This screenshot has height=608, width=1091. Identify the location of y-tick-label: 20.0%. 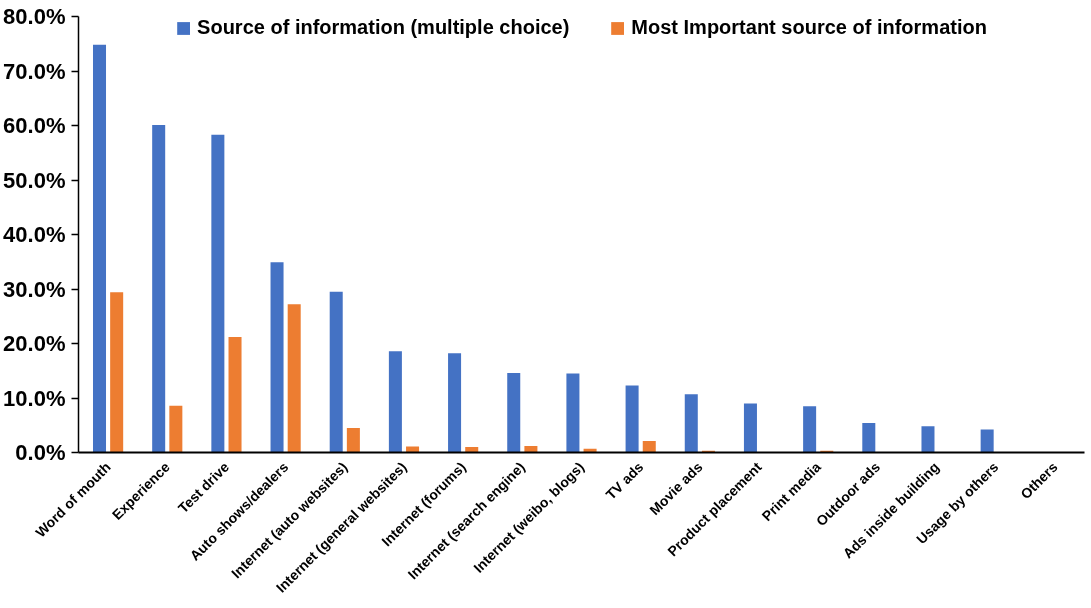
(34, 343).